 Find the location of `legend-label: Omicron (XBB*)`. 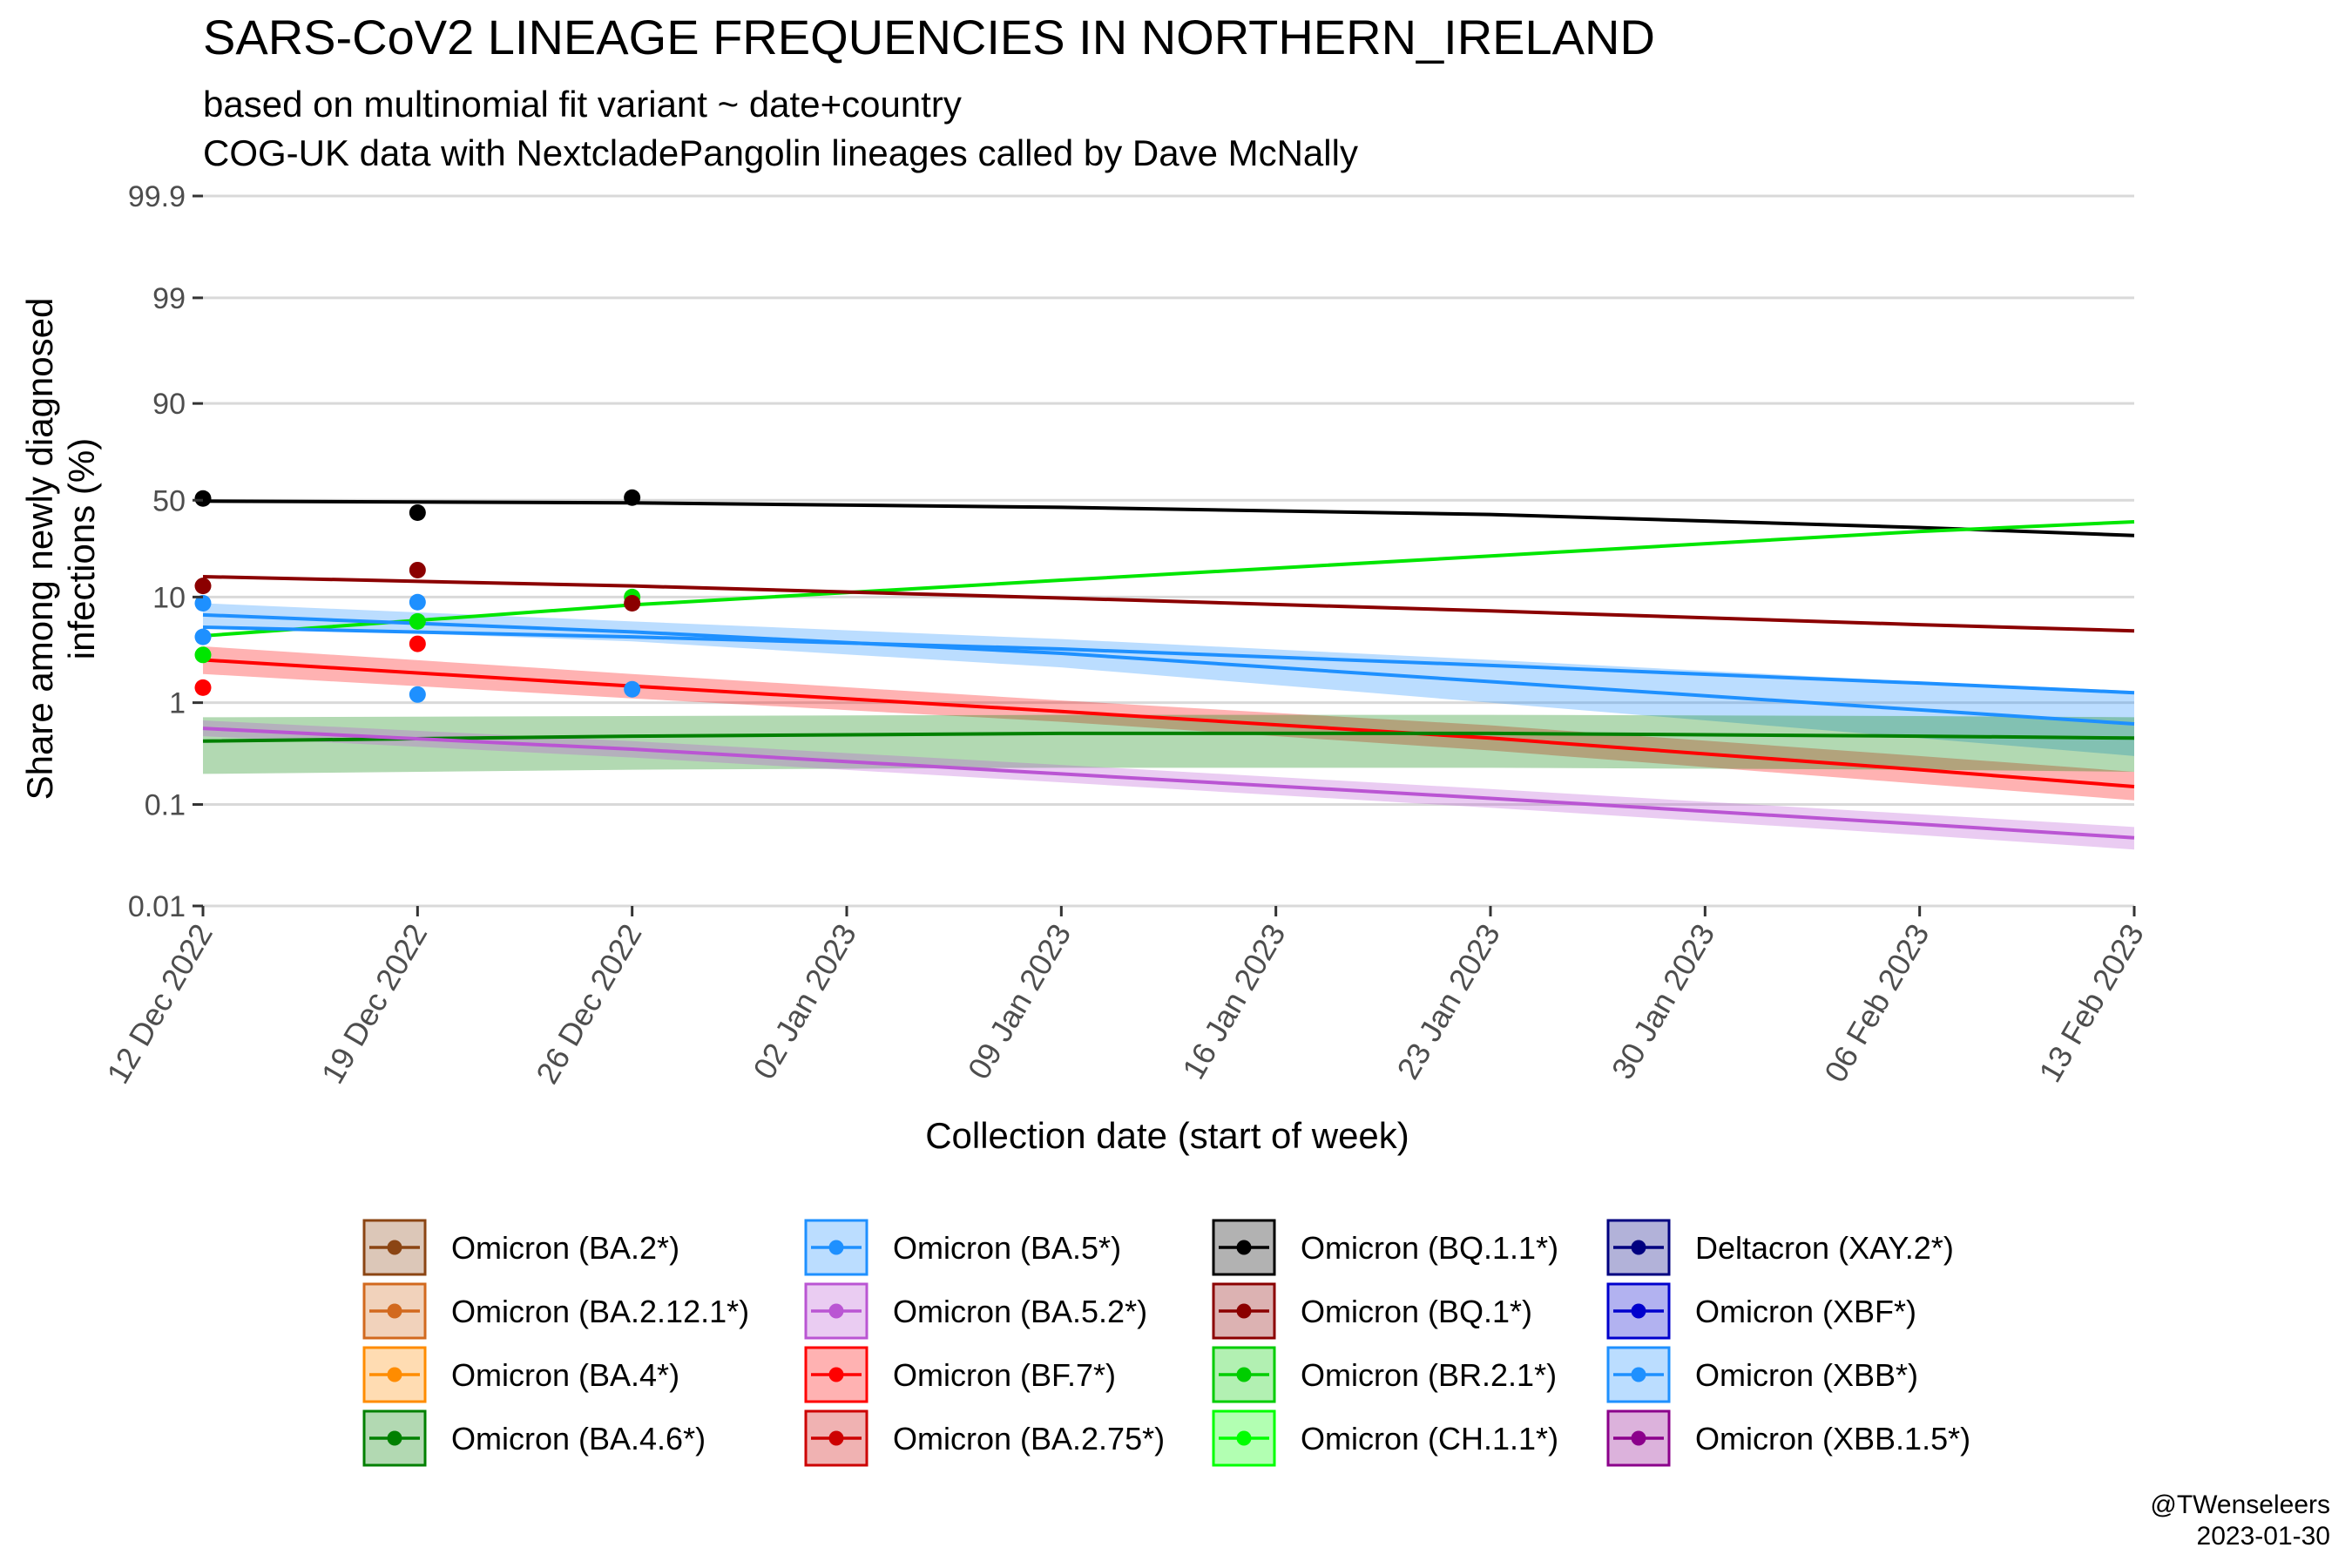

legend-label: Omicron (XBB*) is located at coordinates (1807, 1375).